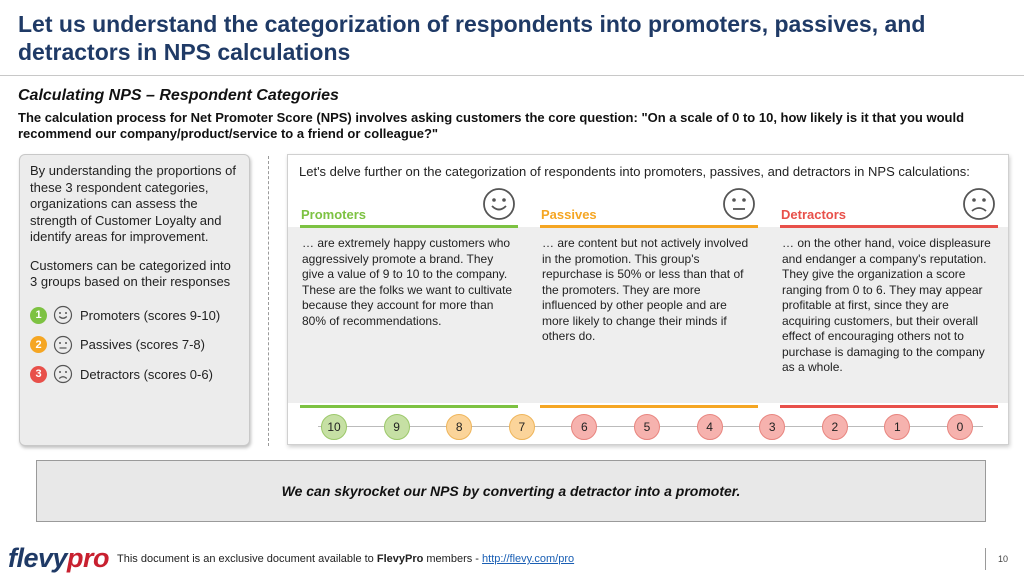 This screenshot has height=577, width=1024. Describe the element at coordinates (142, 345) in the screenshot. I see `category-label: Passives (scores 7-8)` at that location.